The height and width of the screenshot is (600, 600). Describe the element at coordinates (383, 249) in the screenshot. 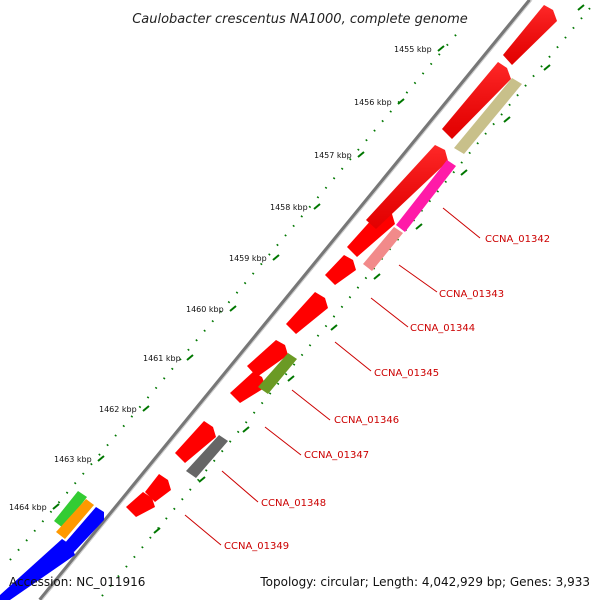

I see `salmon-feature` at that location.